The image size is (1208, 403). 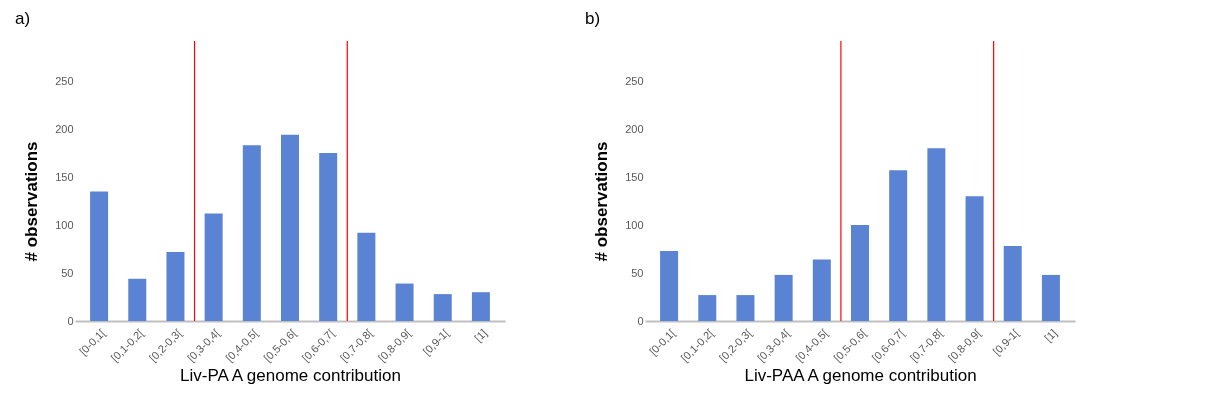 What do you see at coordinates (593, 19) in the screenshot?
I see `chart-title: b)` at bounding box center [593, 19].